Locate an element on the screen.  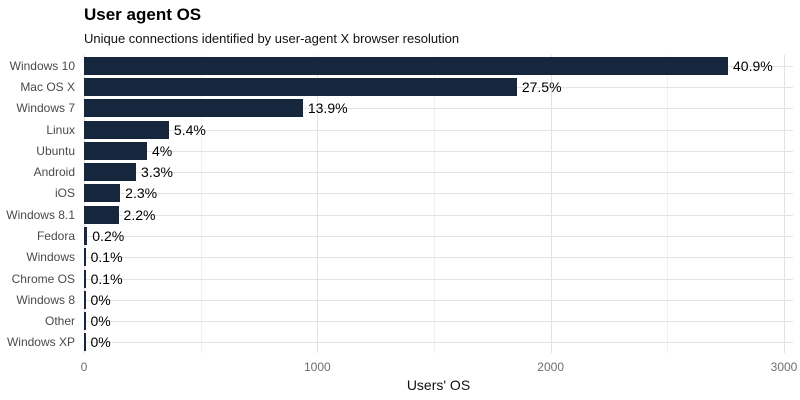
bar-value-label: 5.4% is located at coordinates (189, 129).